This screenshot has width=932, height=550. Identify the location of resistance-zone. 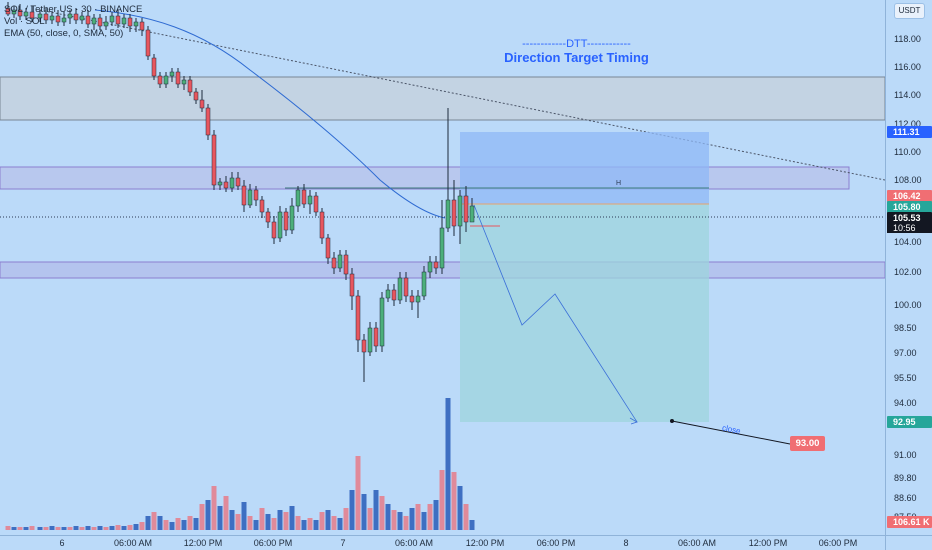
(442, 98).